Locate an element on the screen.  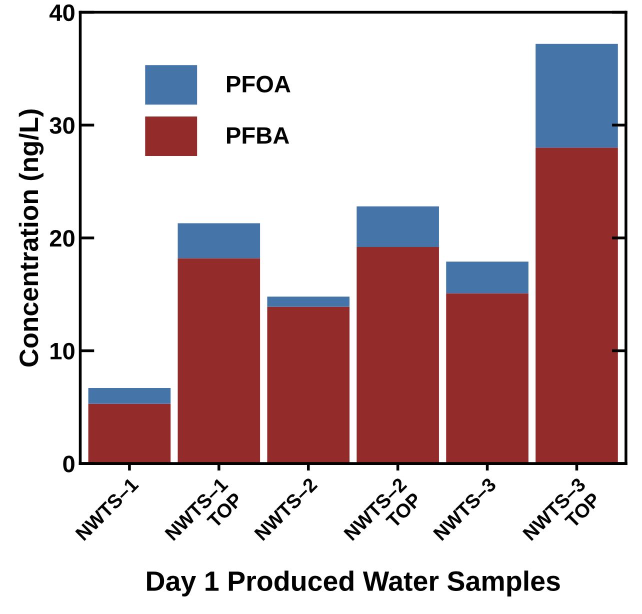
legend-label: PFOA is located at coordinates (258, 84).